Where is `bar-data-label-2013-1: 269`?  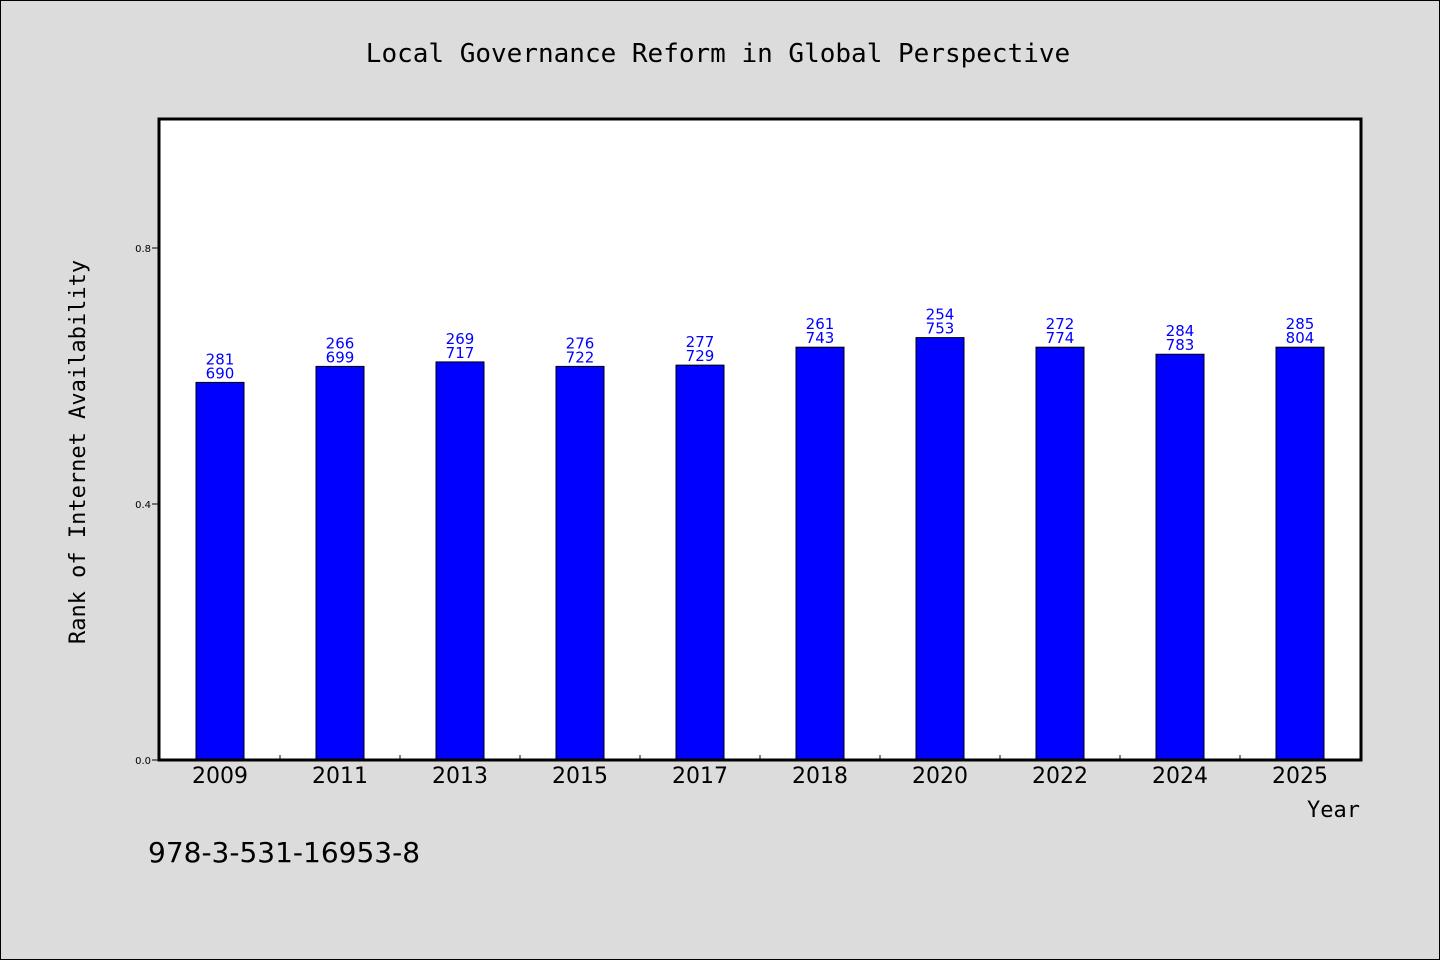
bar-data-label-2013-1: 269 is located at coordinates (460, 339).